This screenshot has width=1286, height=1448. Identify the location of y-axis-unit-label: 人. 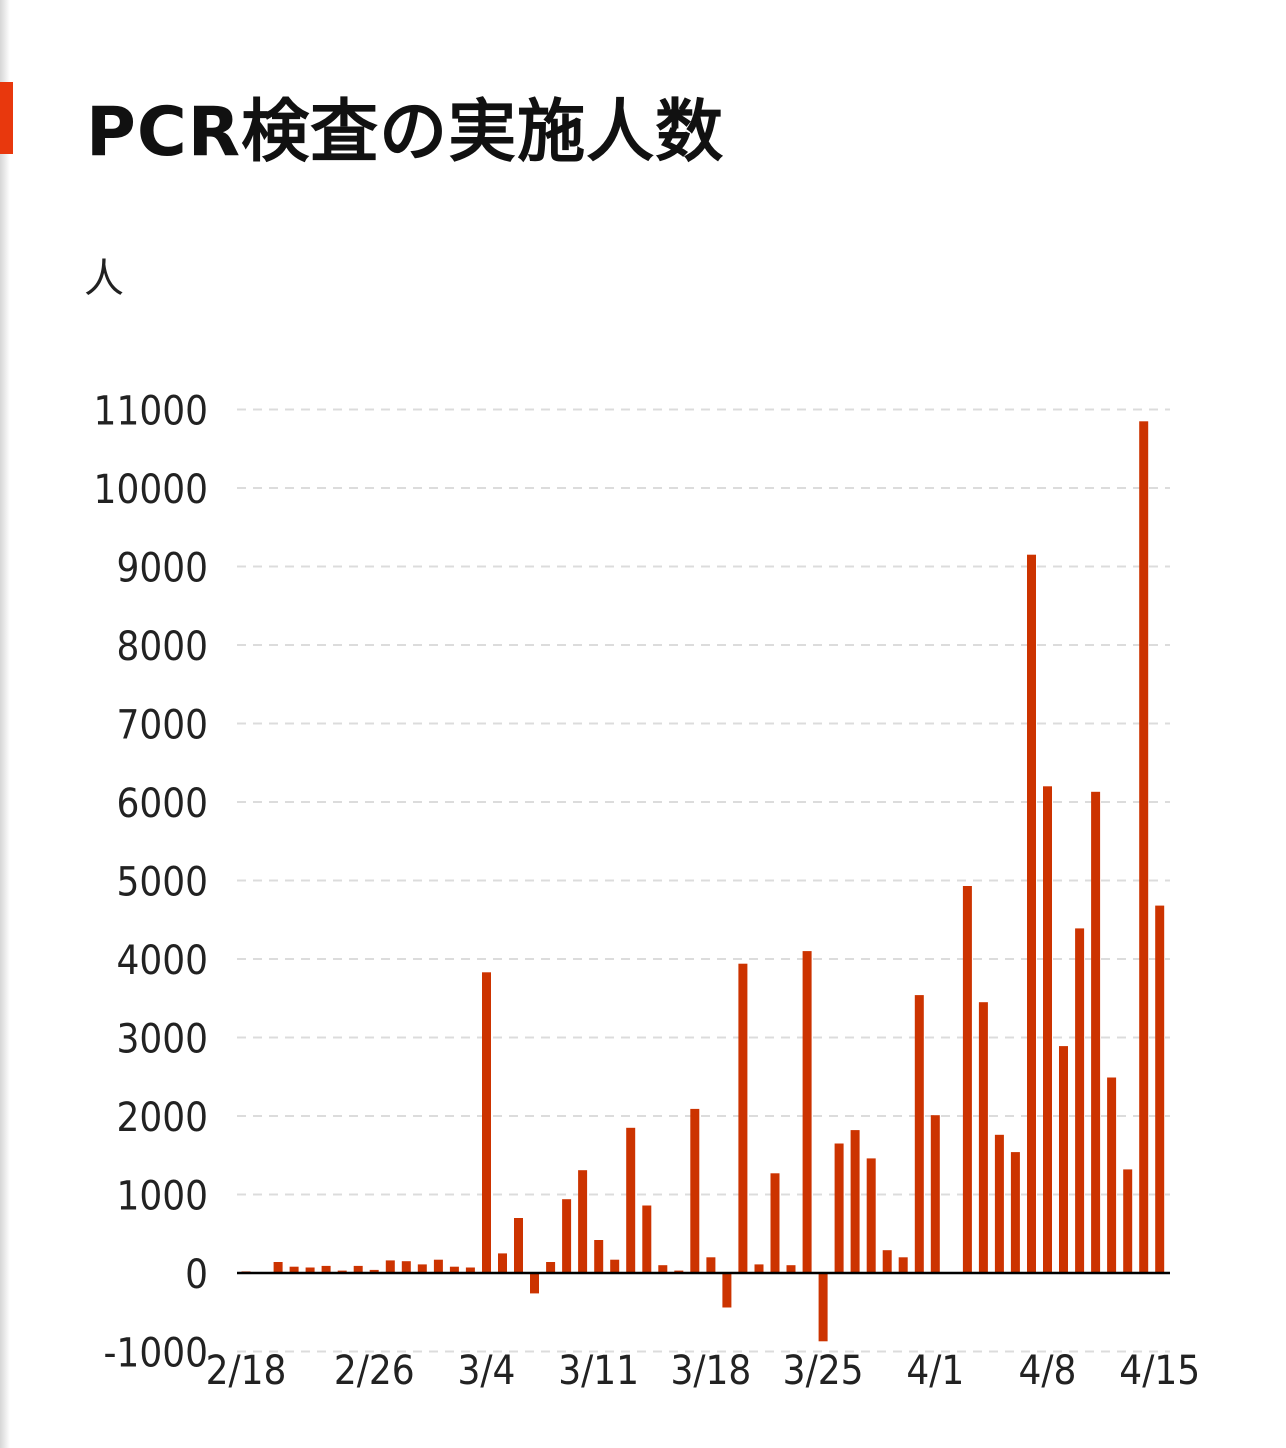
(104, 279).